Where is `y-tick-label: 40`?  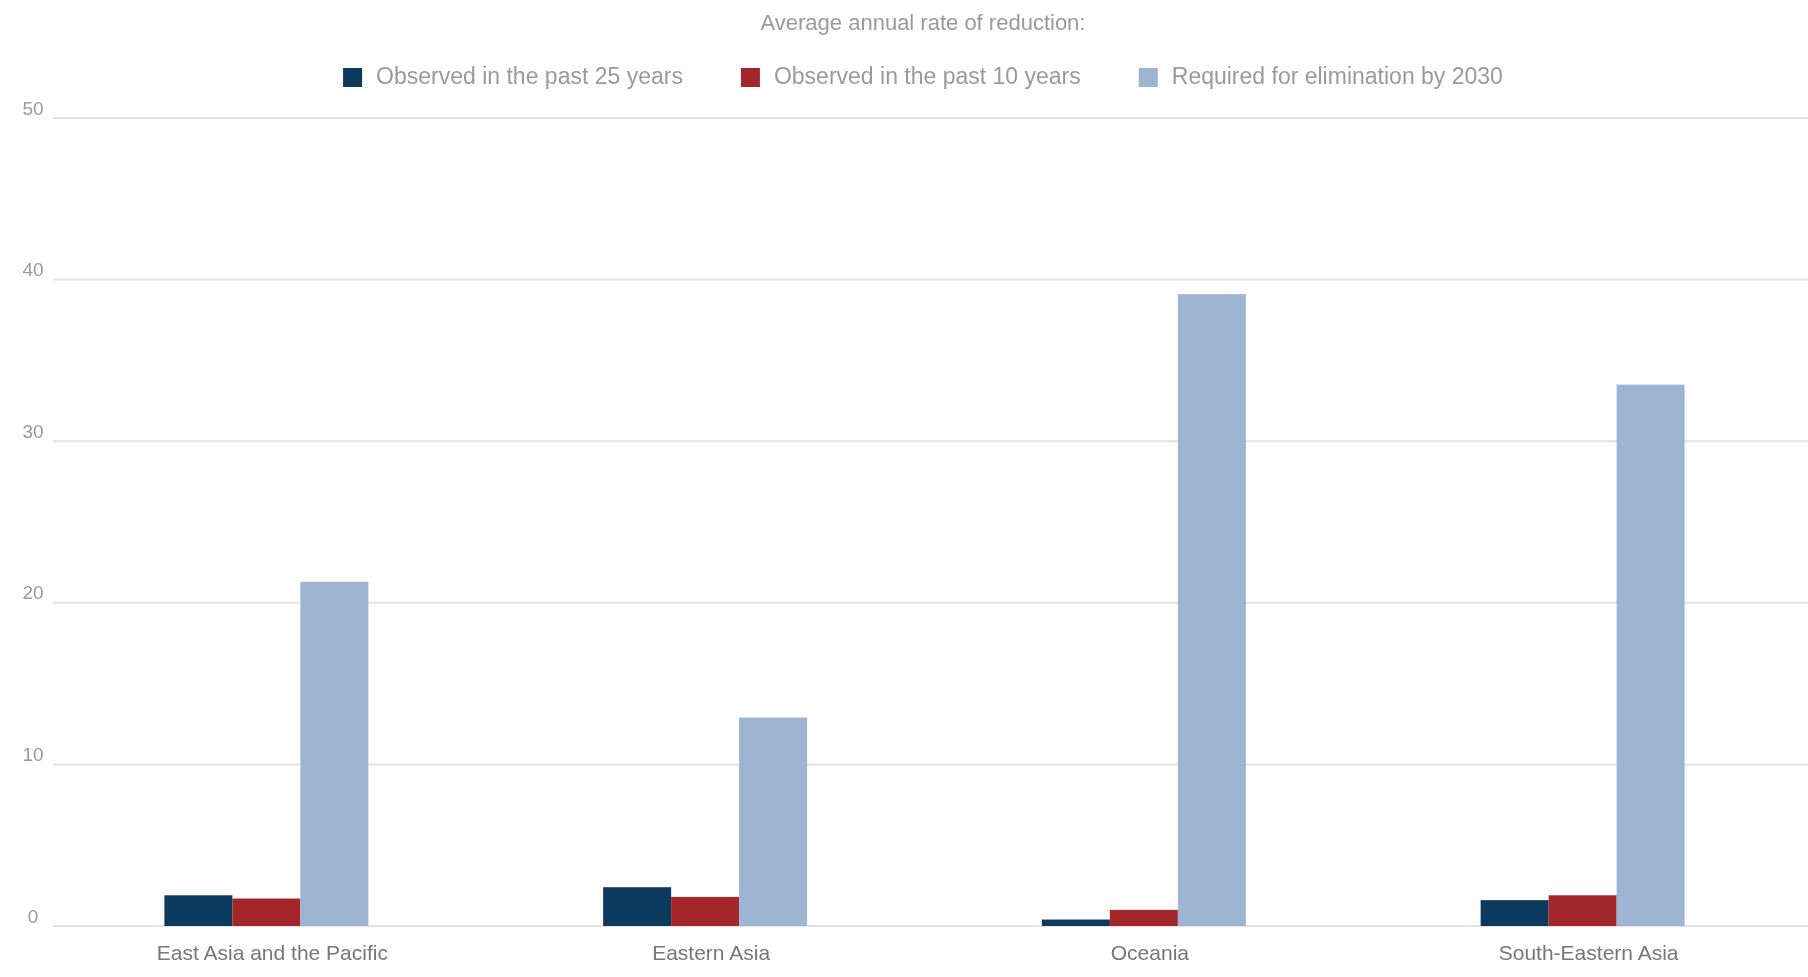
y-tick-label: 40 is located at coordinates (33, 270).